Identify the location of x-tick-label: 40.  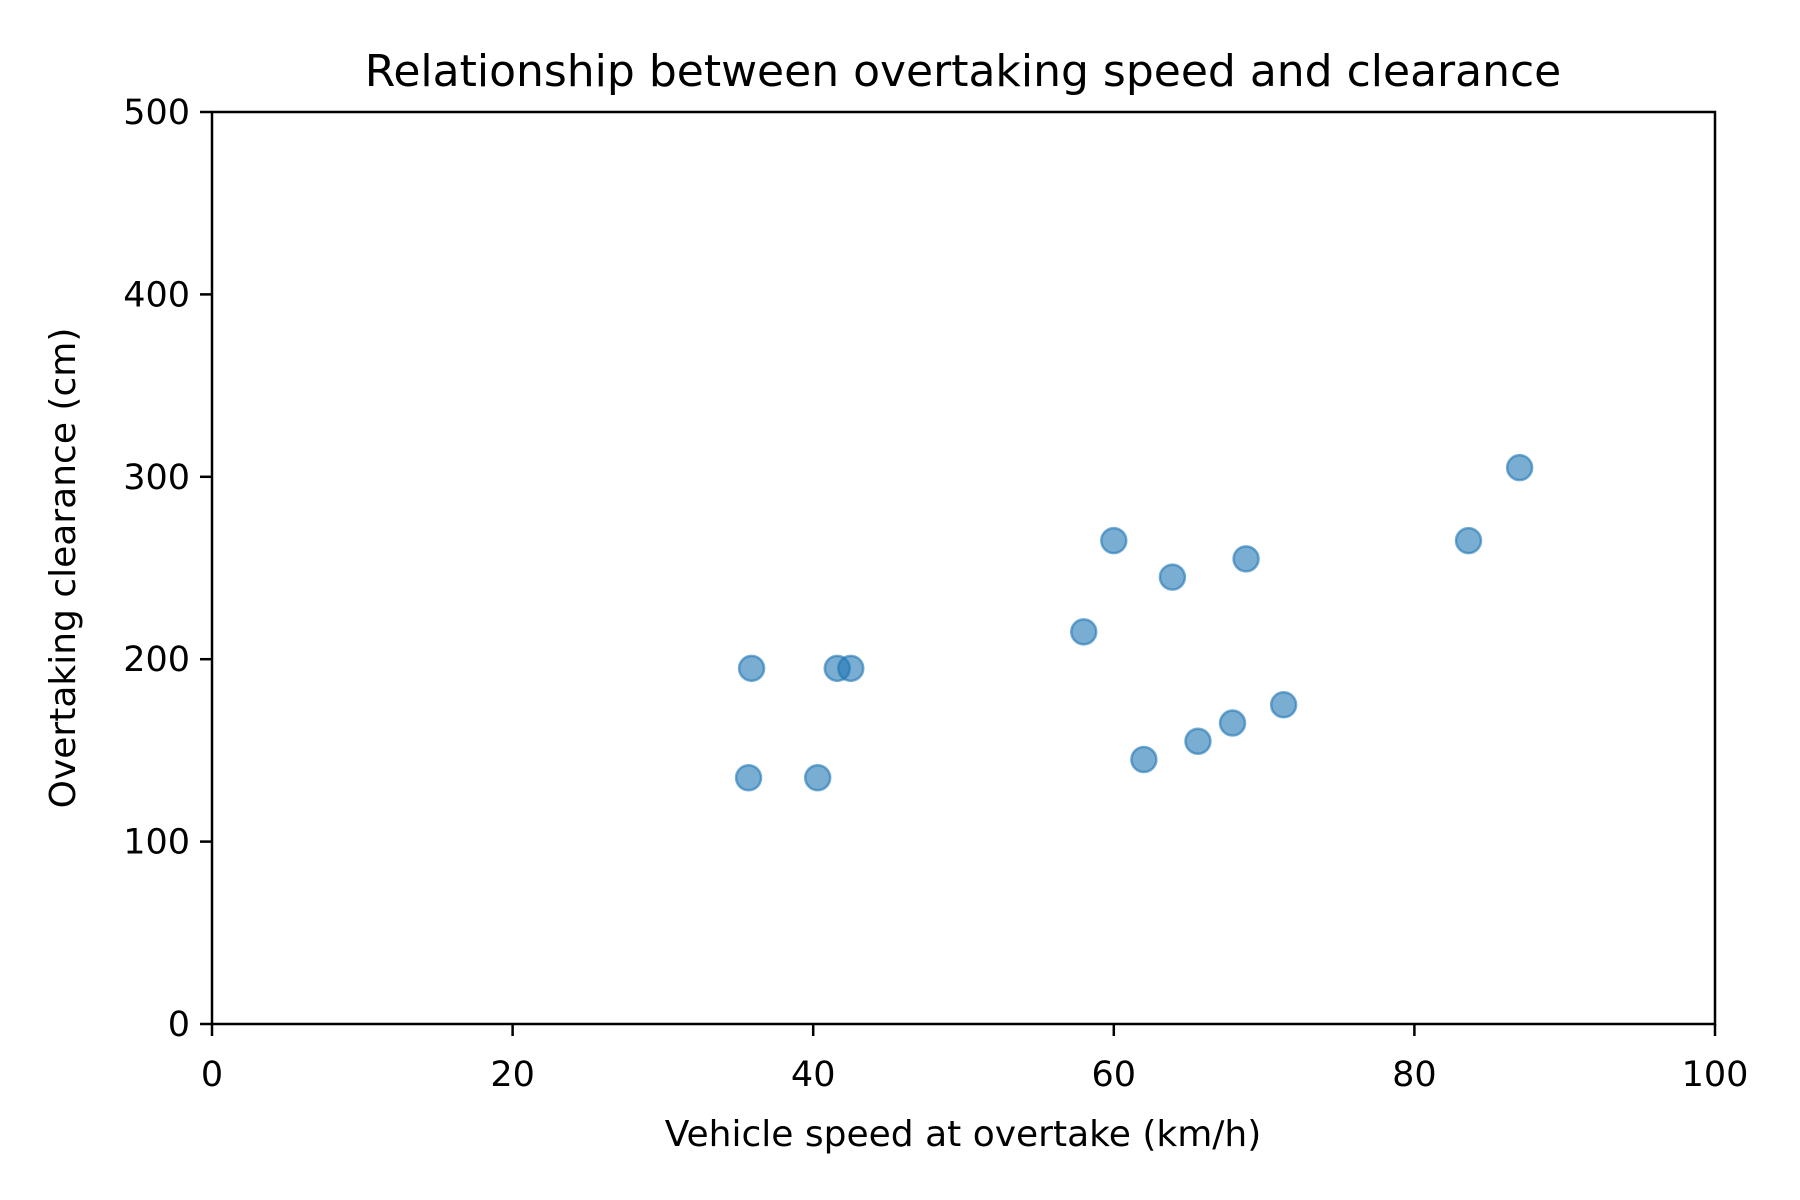
(813, 1075).